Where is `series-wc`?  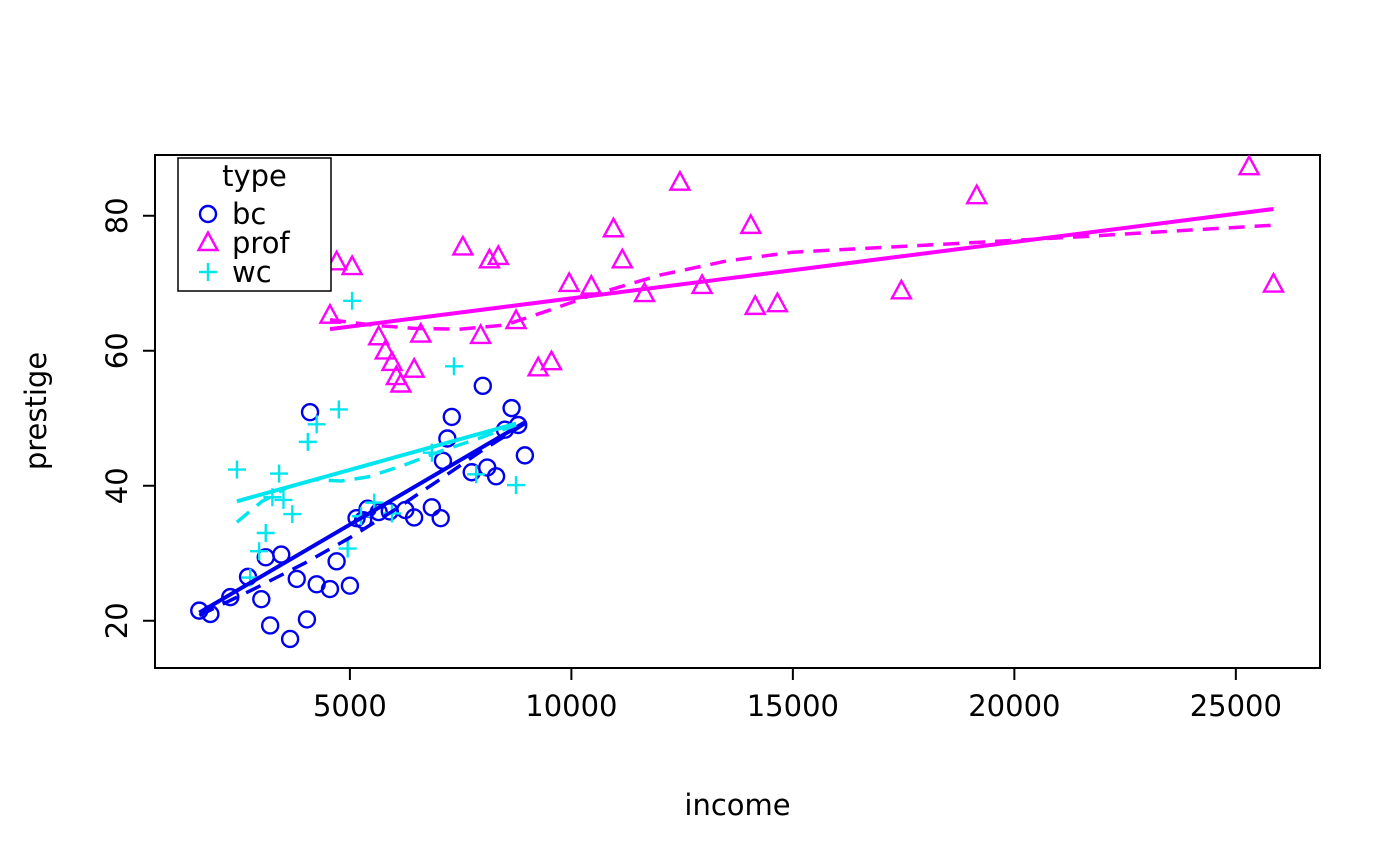
series-wc is located at coordinates (376, 439).